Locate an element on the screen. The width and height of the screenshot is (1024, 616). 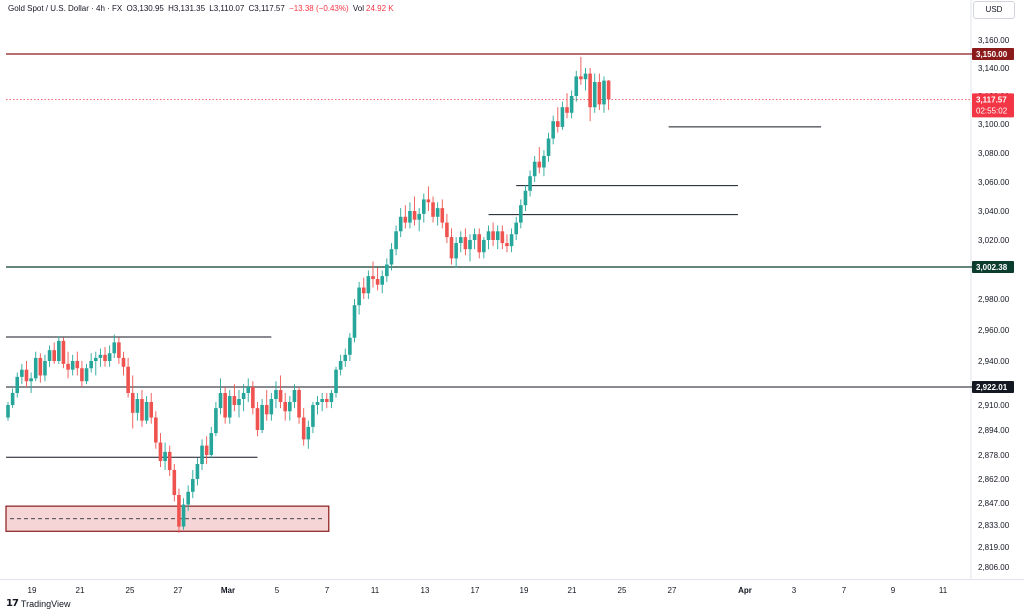
brand-name: TradingView is located at coordinates (45, 603).